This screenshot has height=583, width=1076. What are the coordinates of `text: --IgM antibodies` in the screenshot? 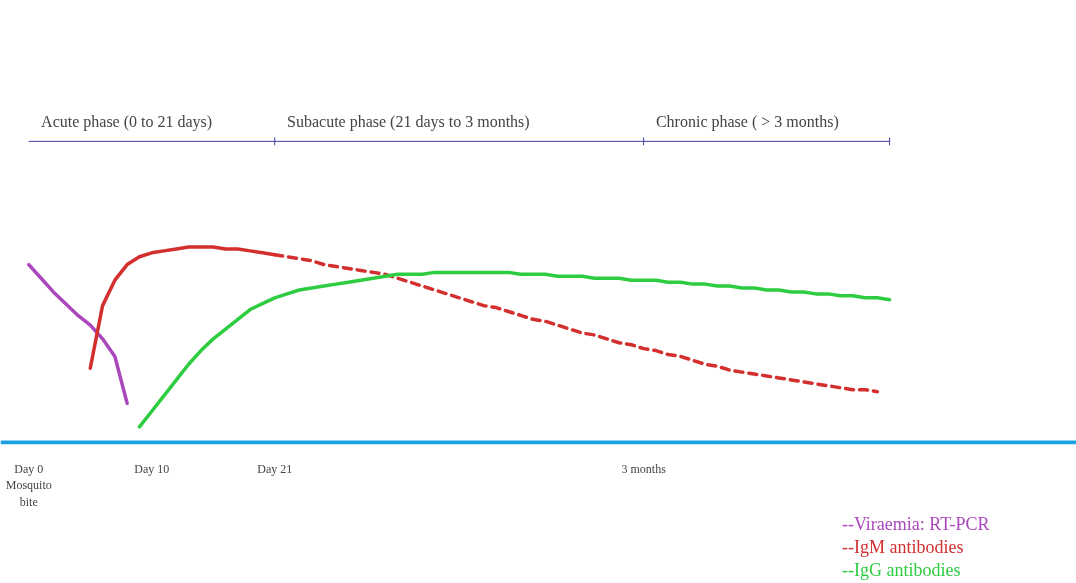 It's located at (902, 546).